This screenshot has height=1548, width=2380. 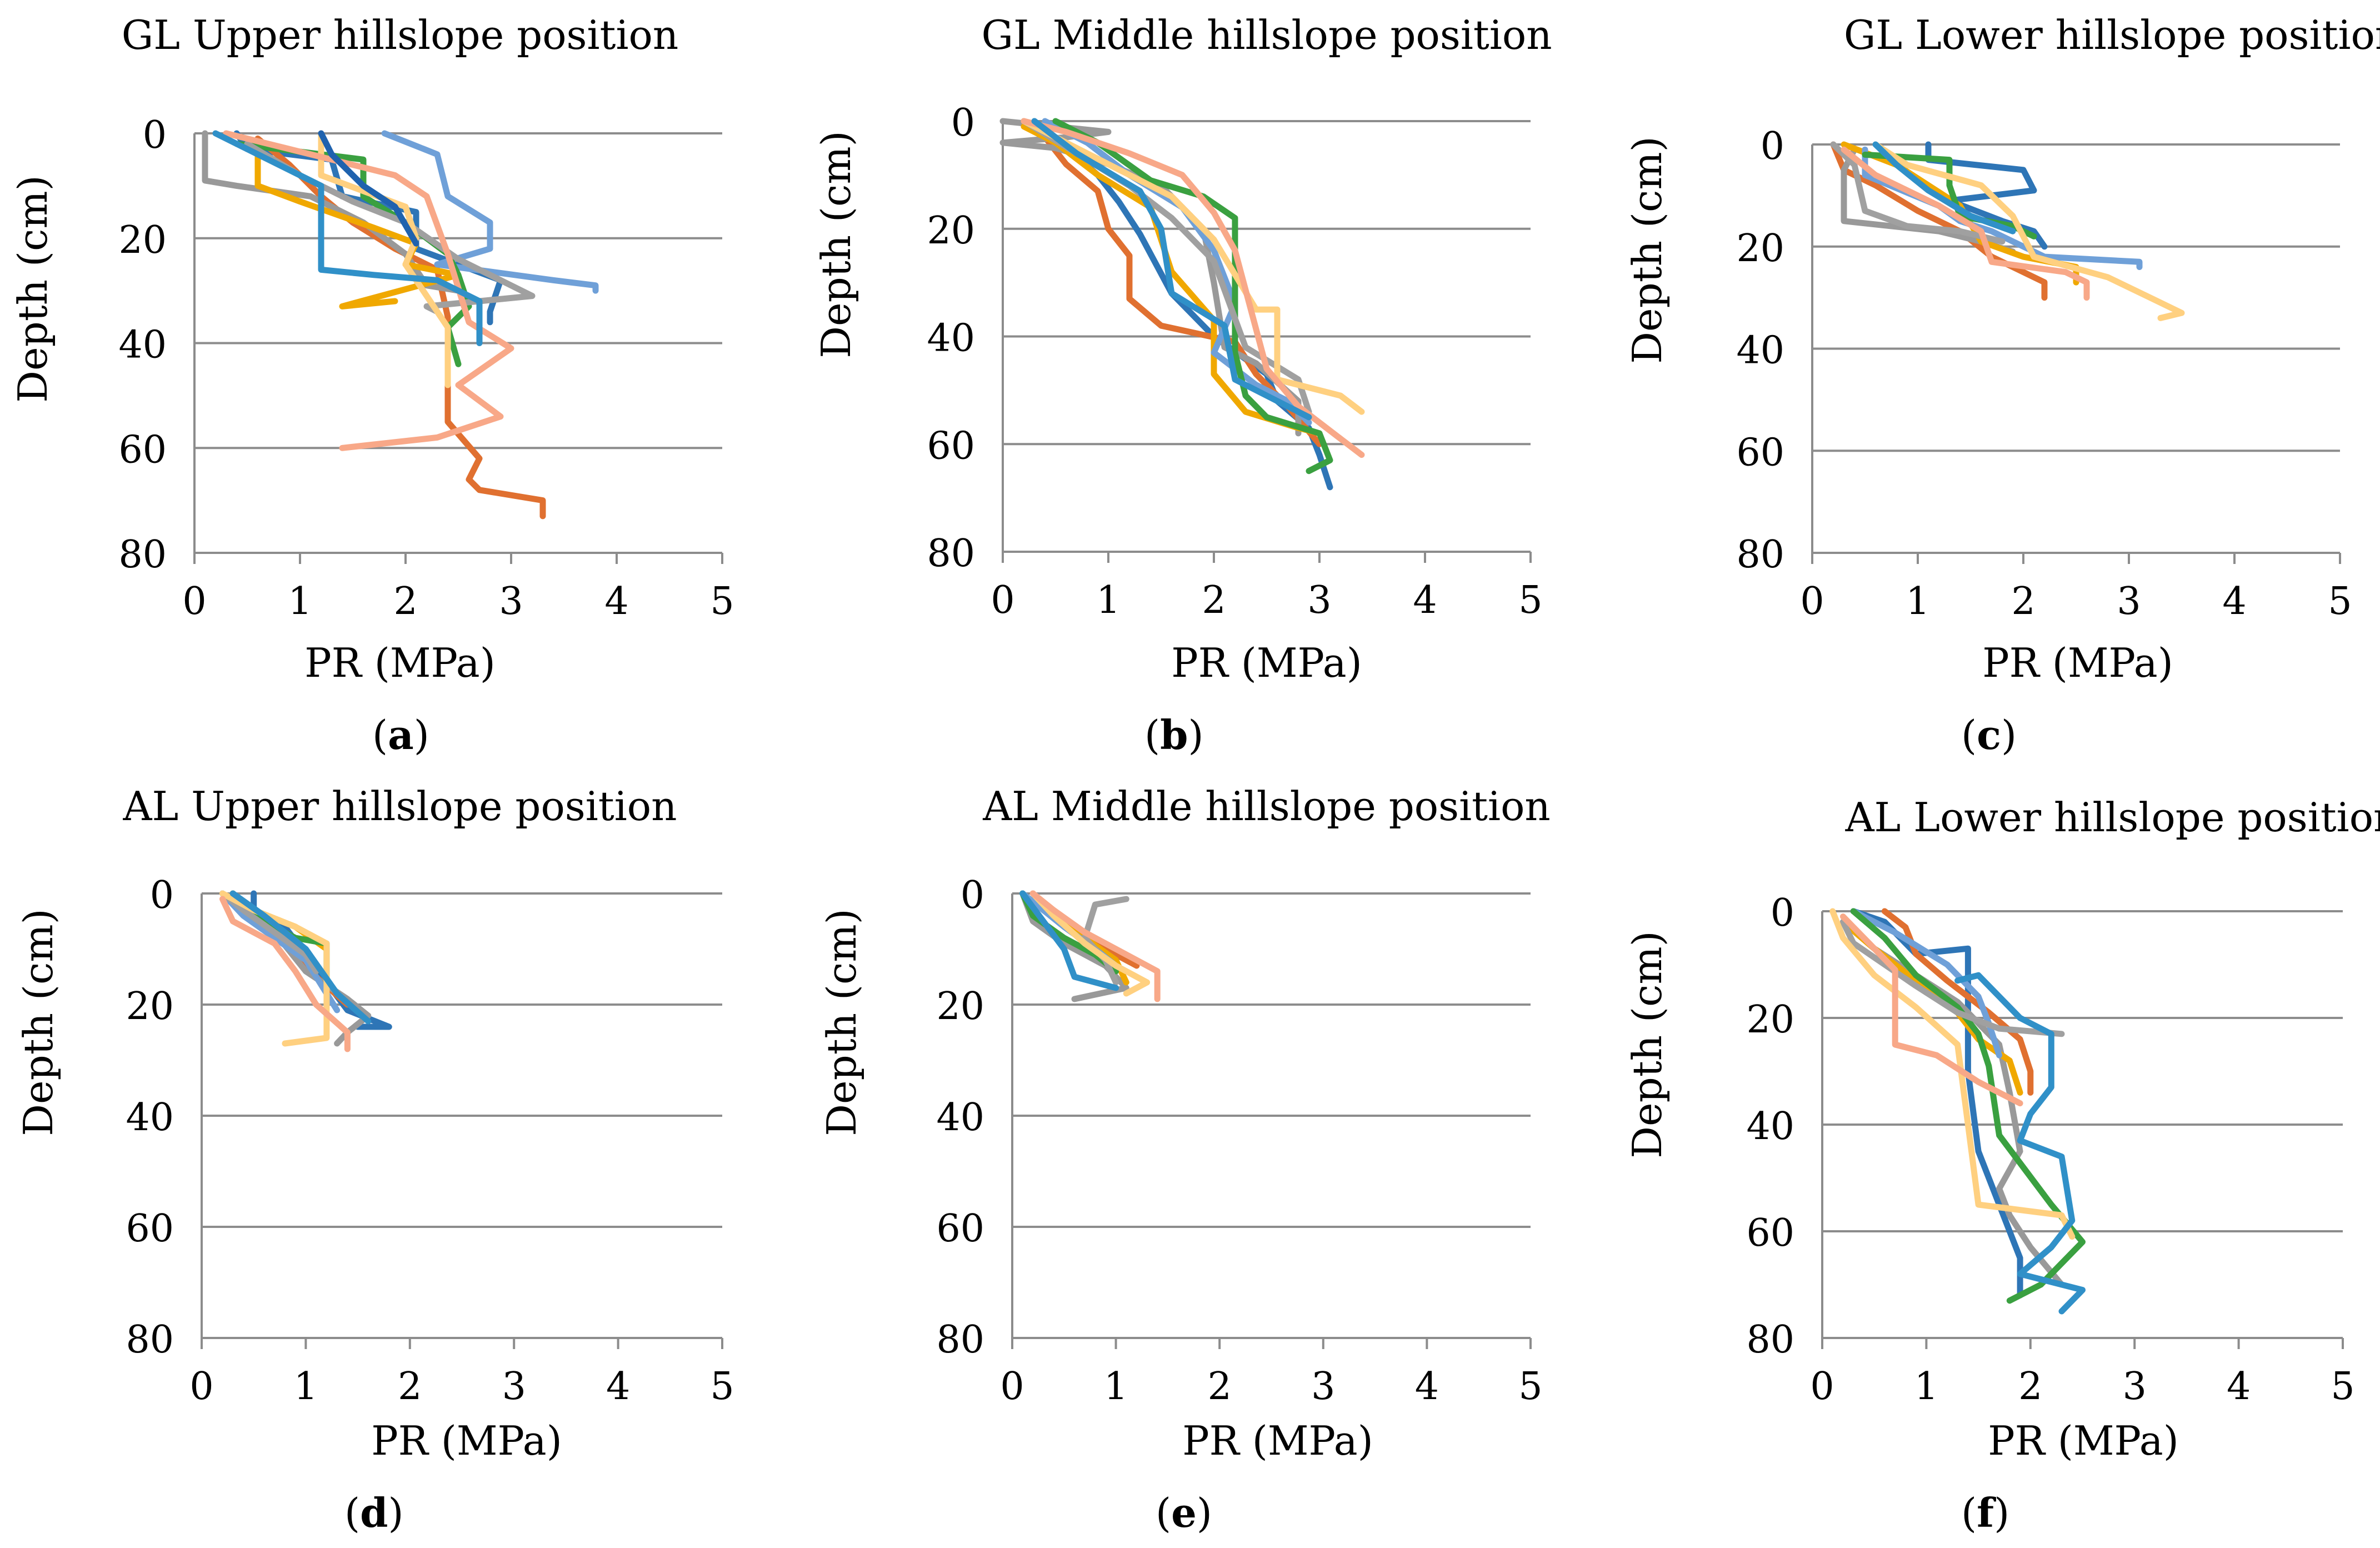 I want to click on x-tick-label-c-2: 2, so click(x=2023, y=601).